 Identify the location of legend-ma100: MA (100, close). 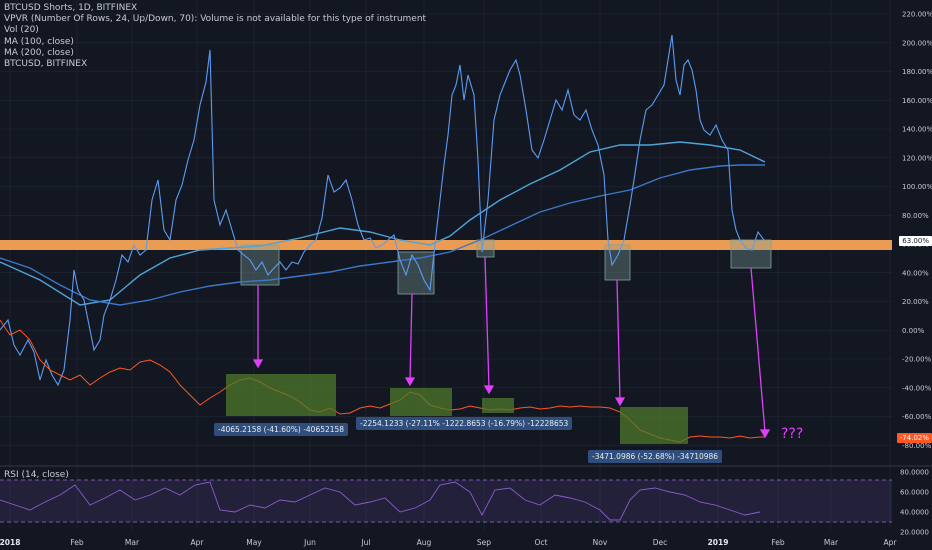
(39, 41).